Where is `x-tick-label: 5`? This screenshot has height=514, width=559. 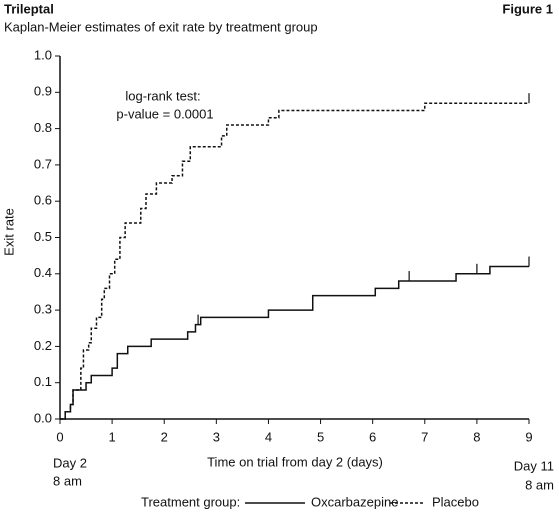
x-tick-label: 5 is located at coordinates (320, 436).